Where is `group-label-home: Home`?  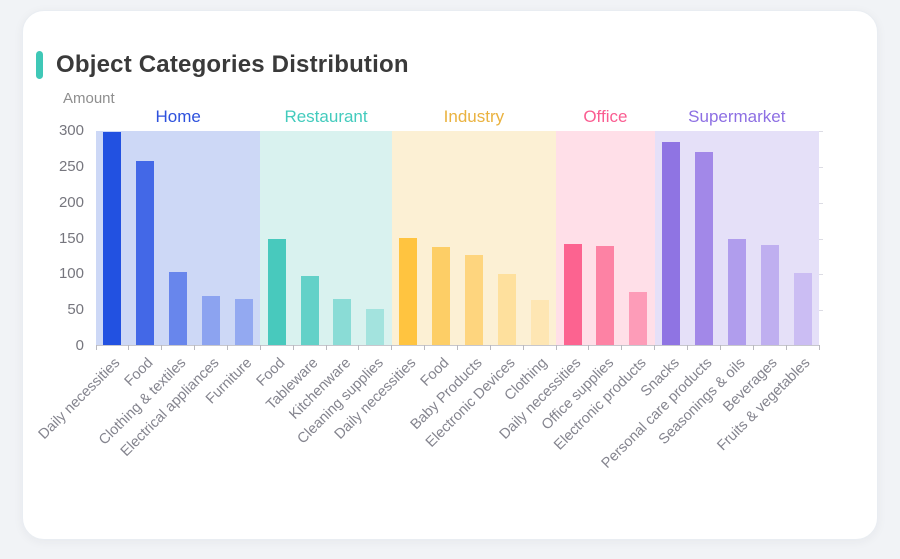 group-label-home: Home is located at coordinates (178, 116).